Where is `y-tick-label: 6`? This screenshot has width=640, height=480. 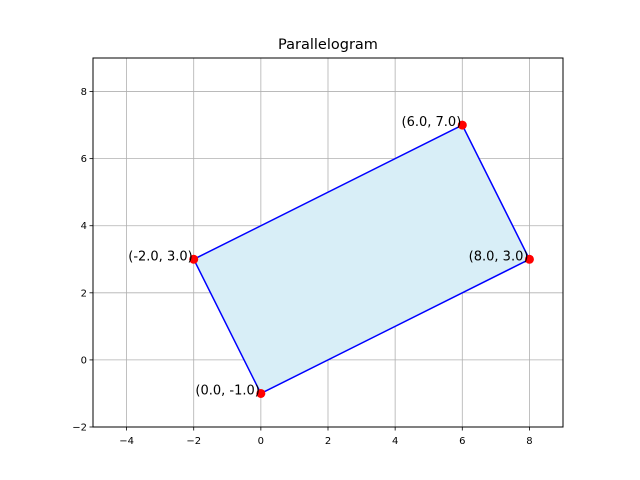
y-tick-label: 6 is located at coordinates (84, 159).